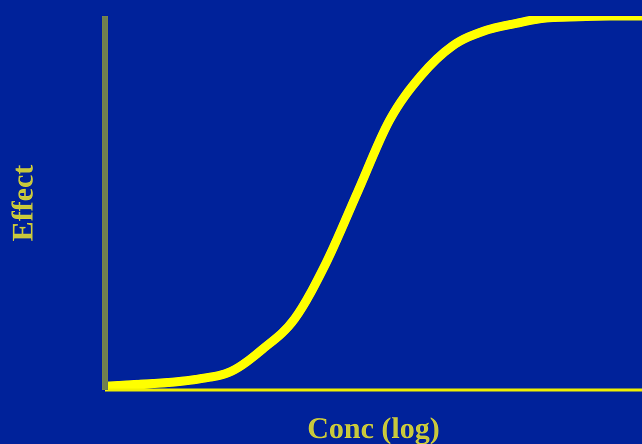 The image size is (642, 444). Describe the element at coordinates (23, 203) in the screenshot. I see `y-axis-title: Effect` at that location.